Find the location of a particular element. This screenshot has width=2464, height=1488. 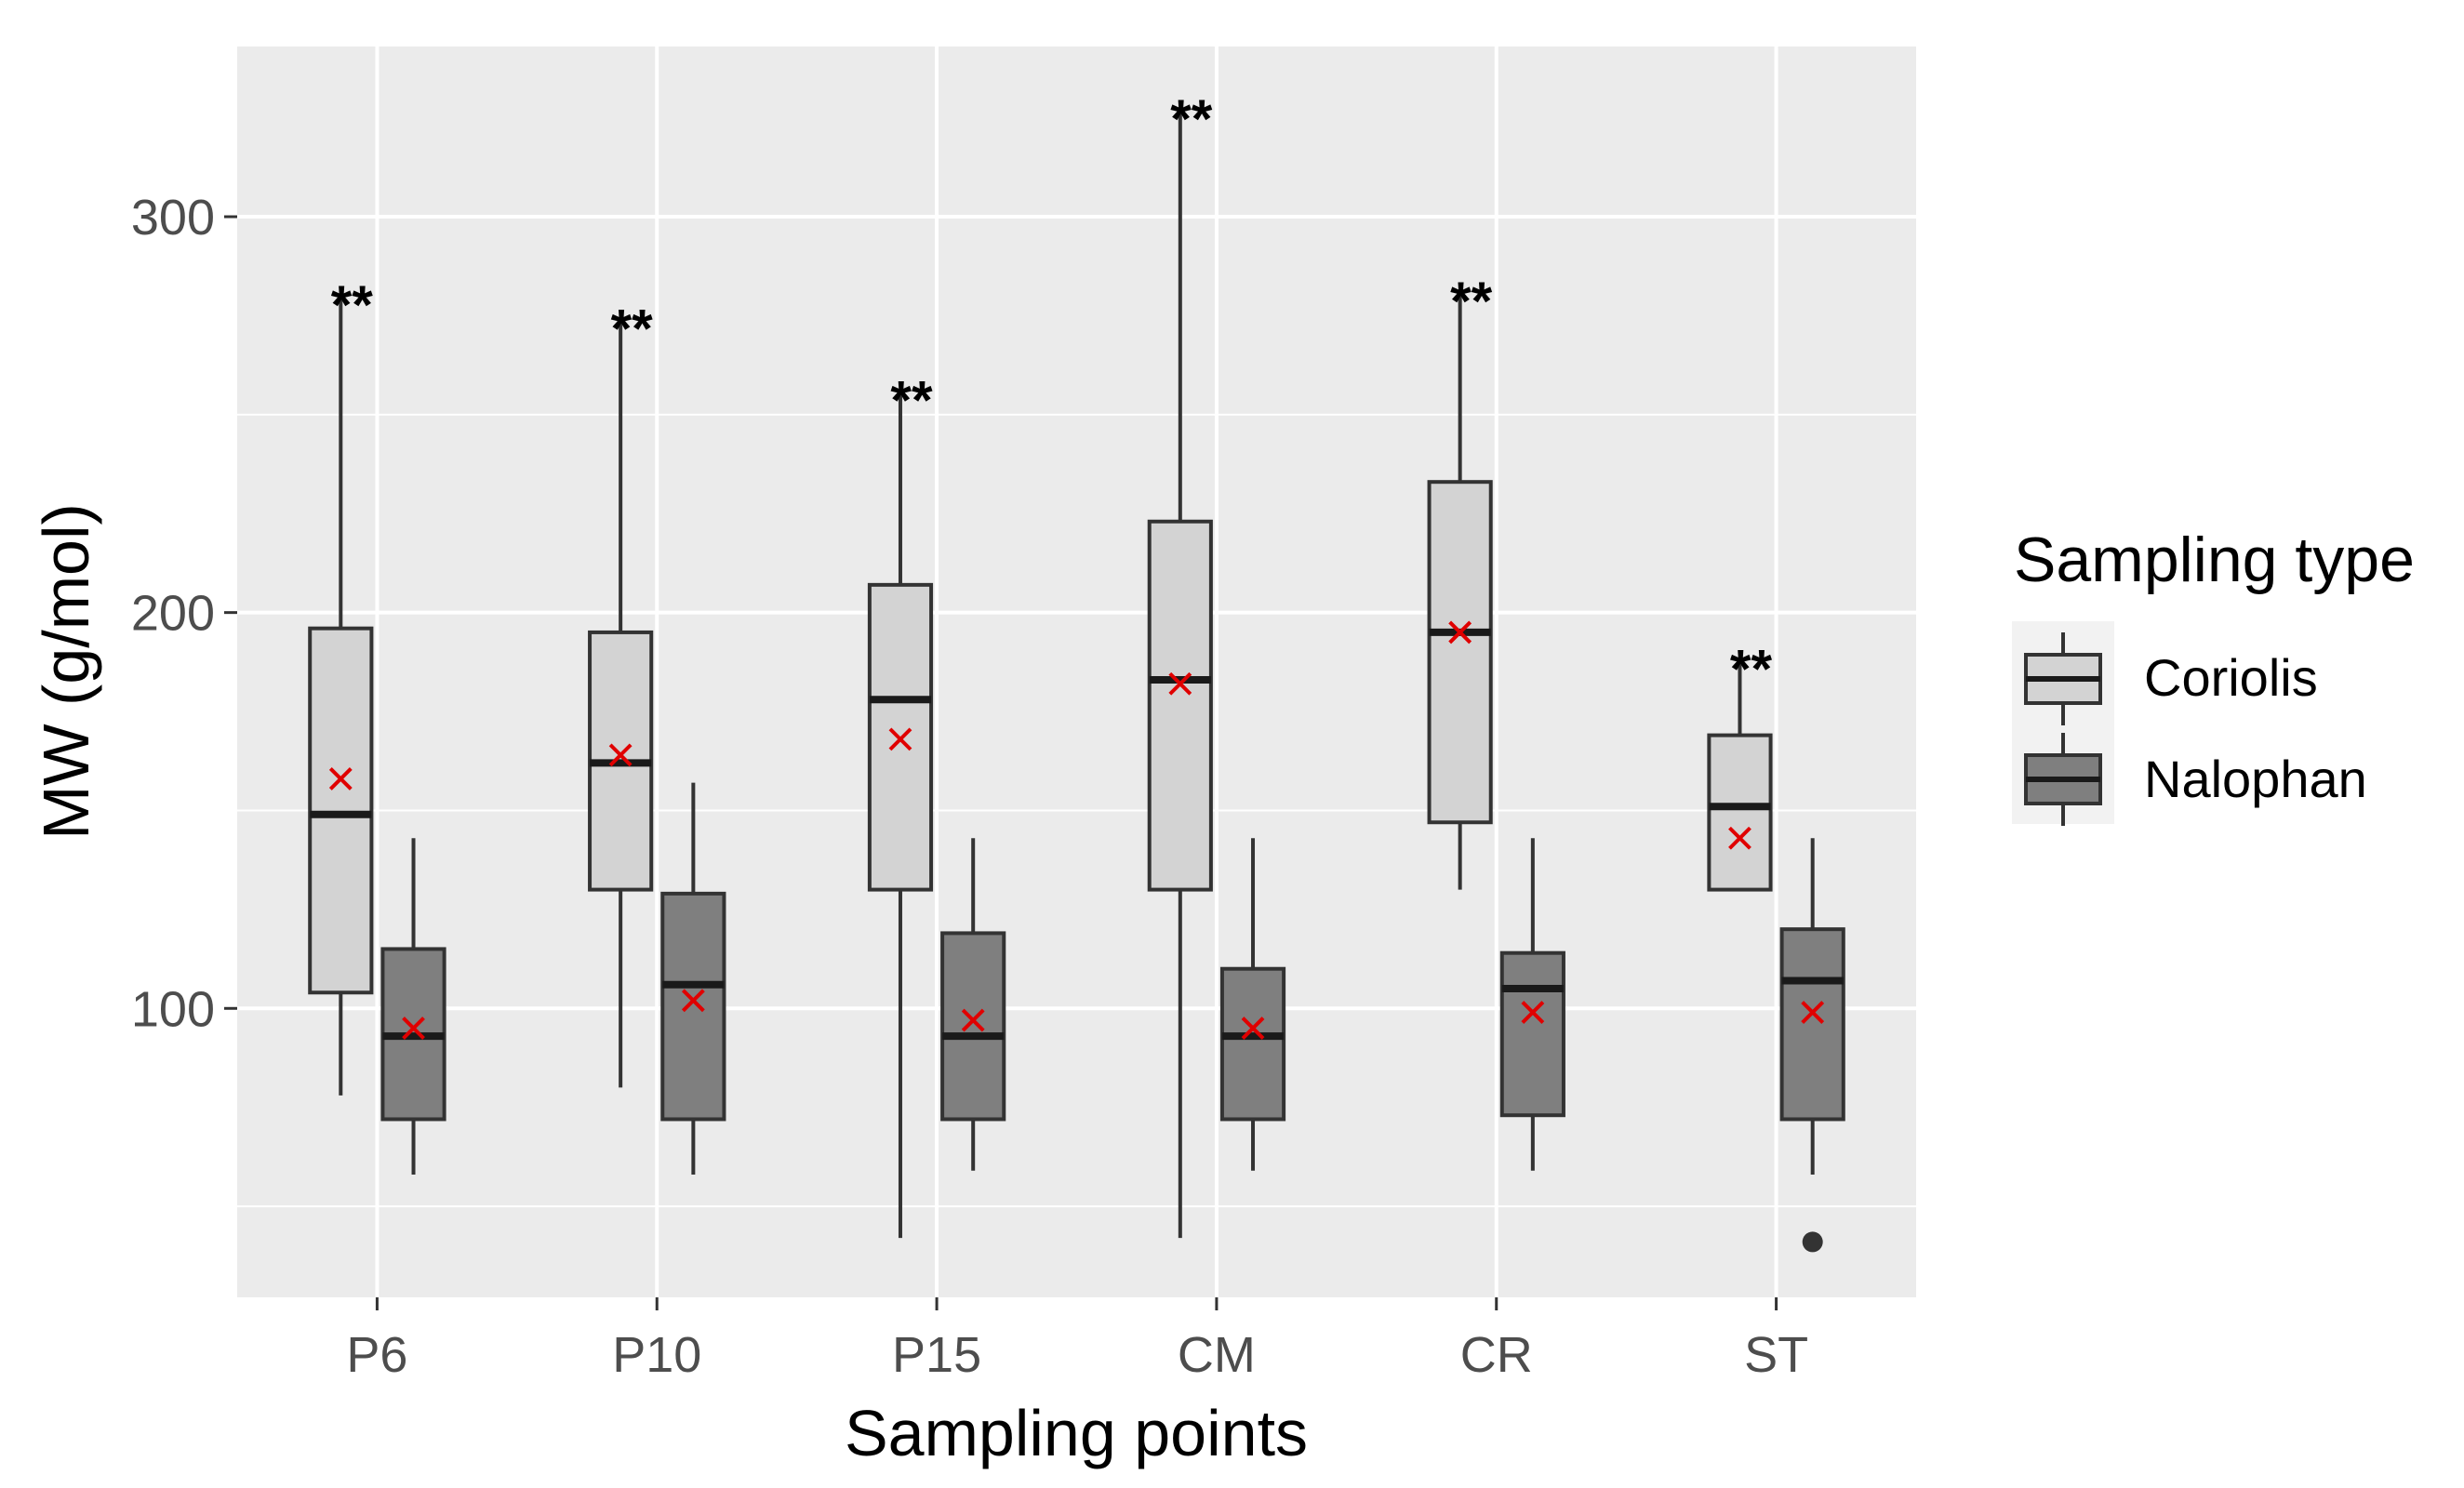

y-tick-label: 300 is located at coordinates (173, 218).